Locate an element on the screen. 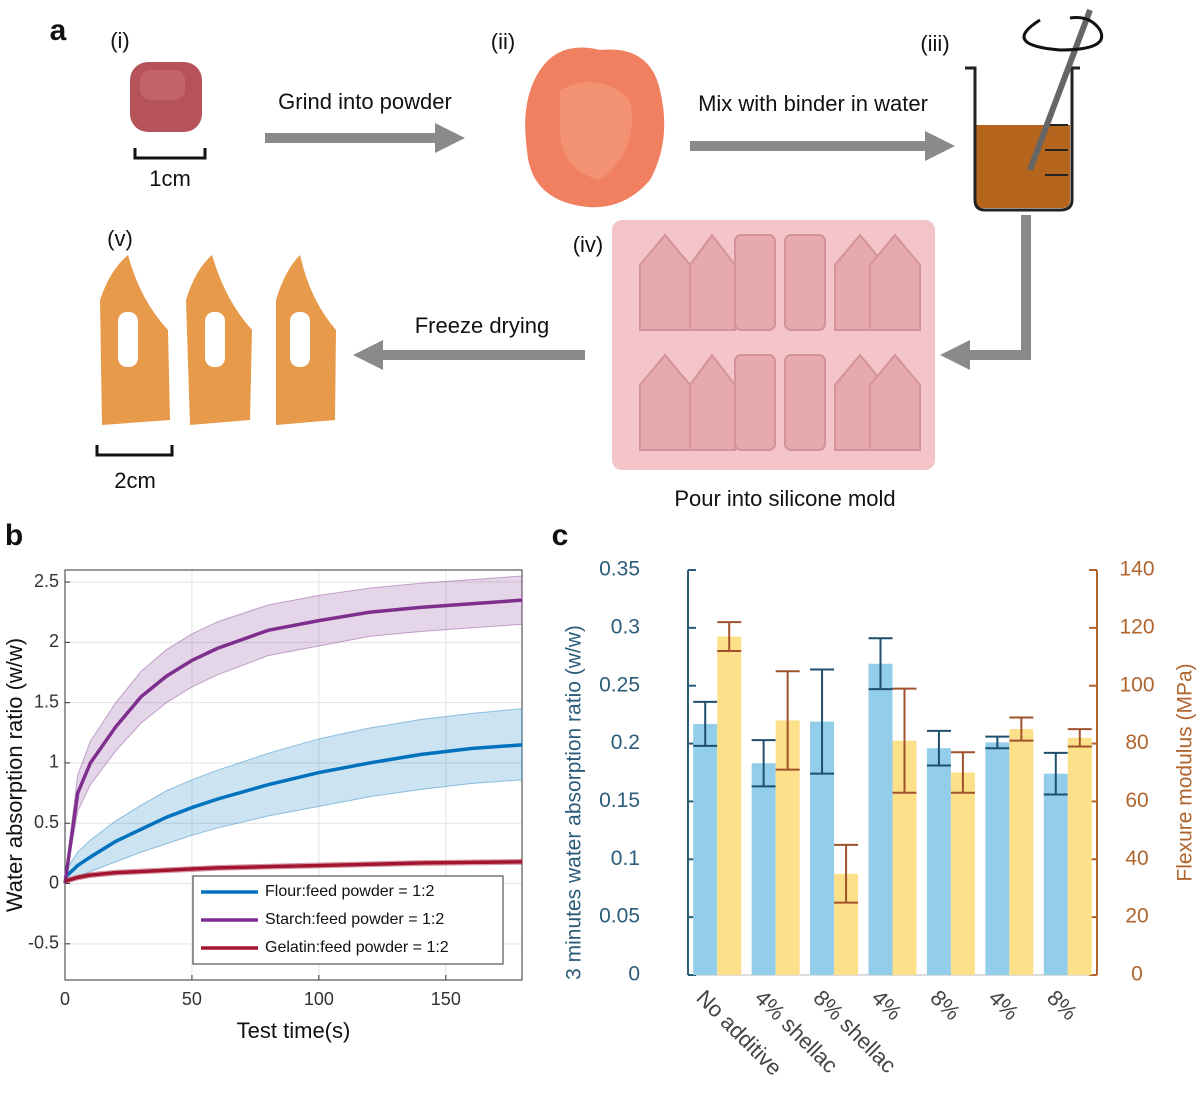 The width and height of the screenshot is (1200, 1093). bait-holes is located at coordinates (214, 339).